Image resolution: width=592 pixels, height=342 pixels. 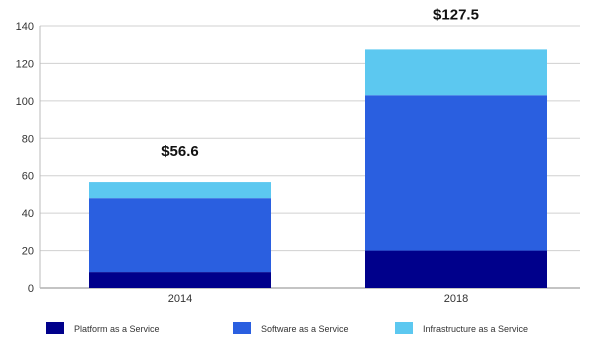 What do you see at coordinates (28, 139) in the screenshot?
I see `y-tick-label: 80` at bounding box center [28, 139].